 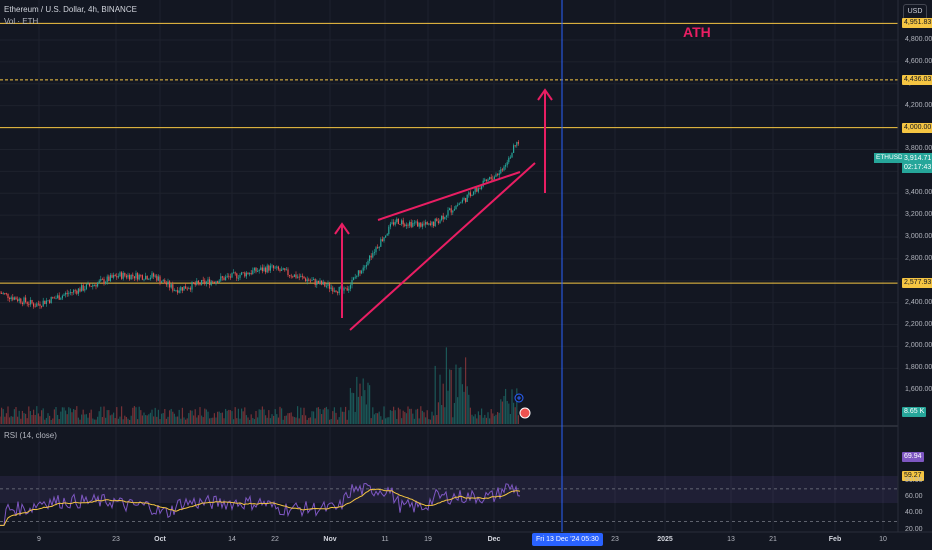 I want to click on rsi-indicator-label: RSI (14, close), so click(x=30, y=435).